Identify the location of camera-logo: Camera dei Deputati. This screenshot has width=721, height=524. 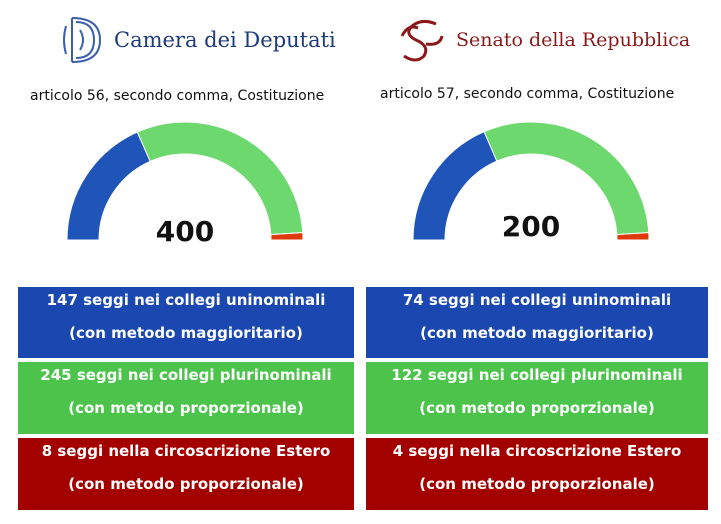
(198, 40).